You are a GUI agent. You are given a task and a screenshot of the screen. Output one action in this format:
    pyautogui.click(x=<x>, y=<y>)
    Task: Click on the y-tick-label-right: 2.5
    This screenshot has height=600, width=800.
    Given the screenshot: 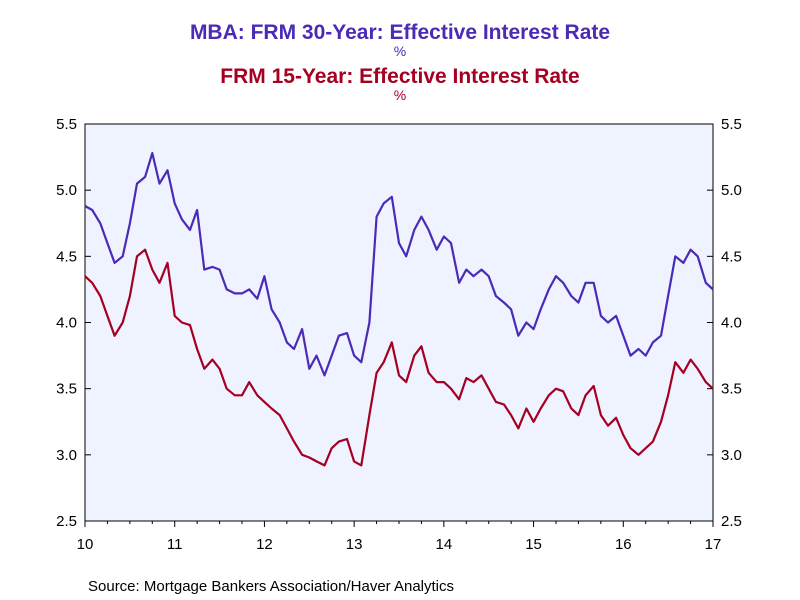 What is the action you would take?
    pyautogui.click(x=731, y=521)
    